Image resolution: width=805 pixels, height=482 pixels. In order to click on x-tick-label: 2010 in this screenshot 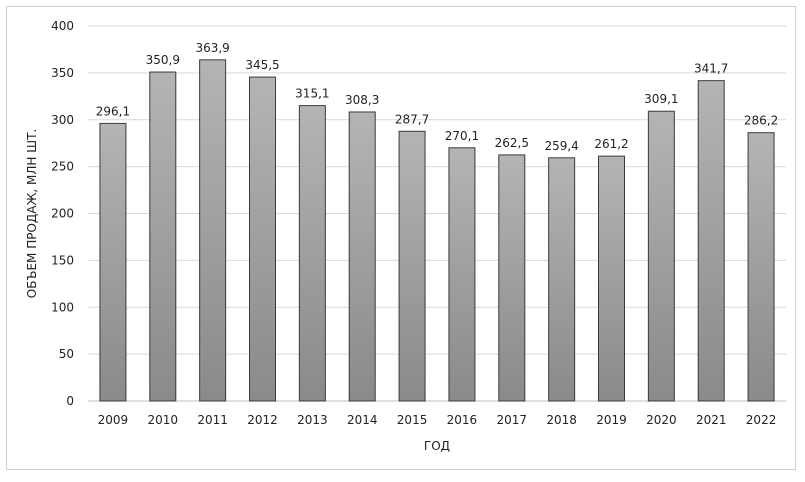, I will do `click(163, 420)`.